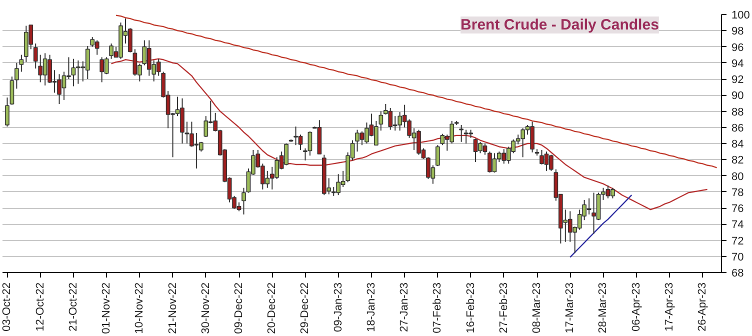  Describe the element at coordinates (738, 274) in the screenshot. I see `y-tick-label: 68` at that location.